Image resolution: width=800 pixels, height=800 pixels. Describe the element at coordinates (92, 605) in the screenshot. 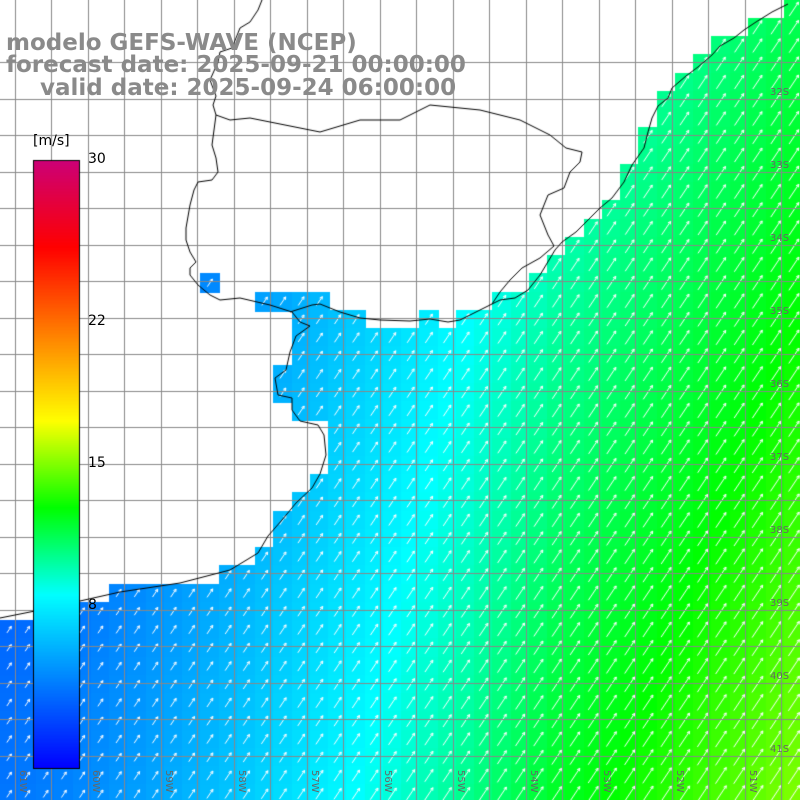

I see `colorbar-tick-8: 8` at that location.